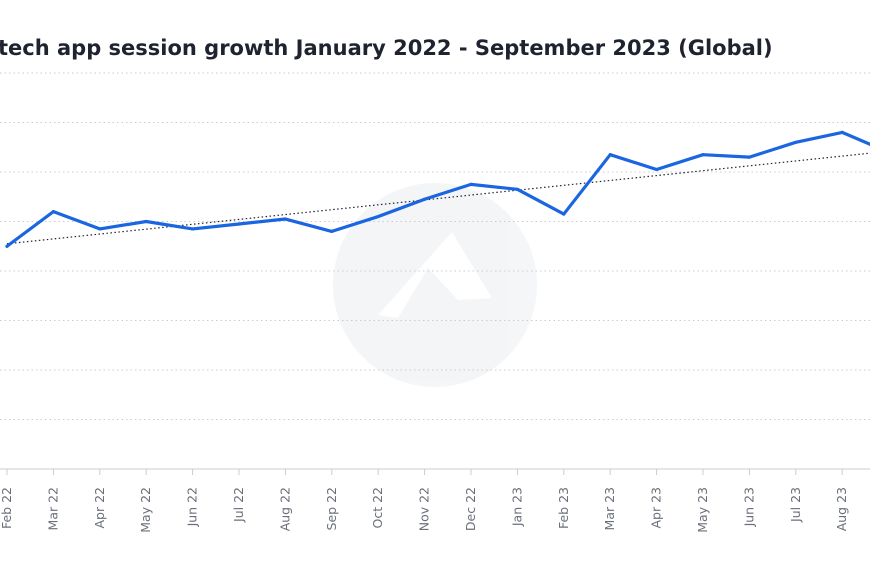 The height and width of the screenshot is (570, 870). What do you see at coordinates (99, 508) in the screenshot?
I see `x-tick-label: Apr 22` at bounding box center [99, 508].